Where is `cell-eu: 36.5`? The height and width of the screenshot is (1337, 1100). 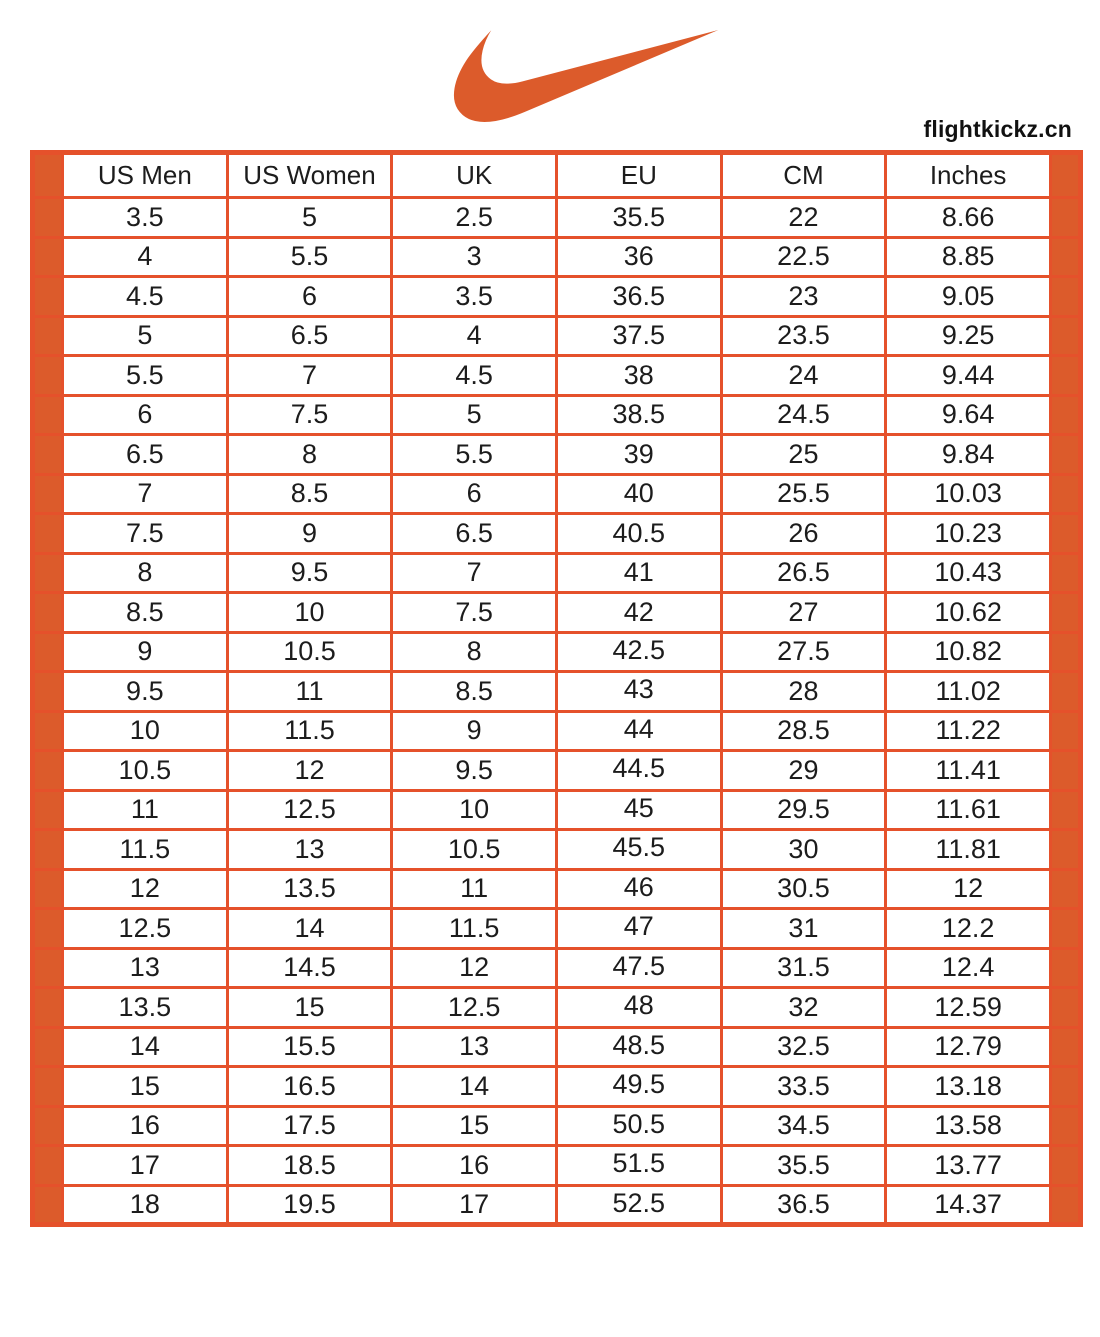 cell-eu: 36.5 is located at coordinates (638, 296).